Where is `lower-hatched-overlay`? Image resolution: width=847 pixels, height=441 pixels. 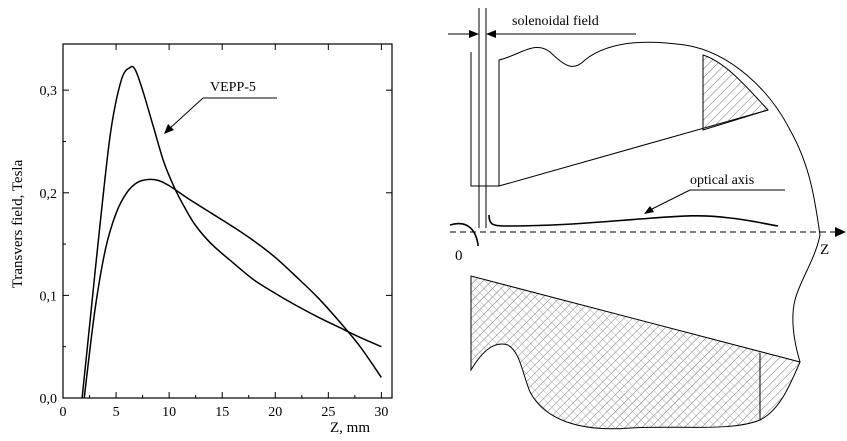 lower-hatched-overlay is located at coordinates (615, 352).